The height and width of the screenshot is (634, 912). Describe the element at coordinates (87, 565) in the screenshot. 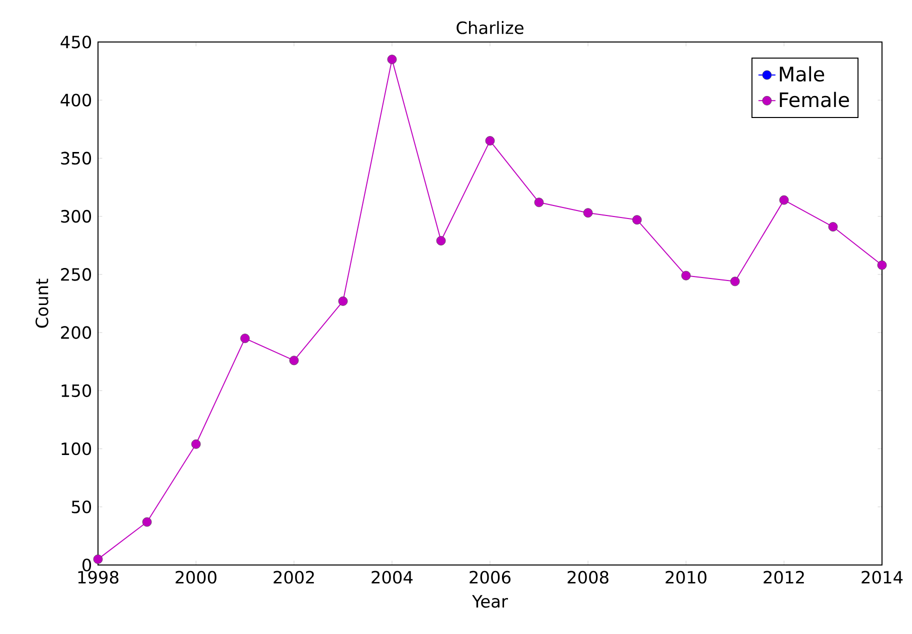

I see `y-tick-label: 0` at that location.